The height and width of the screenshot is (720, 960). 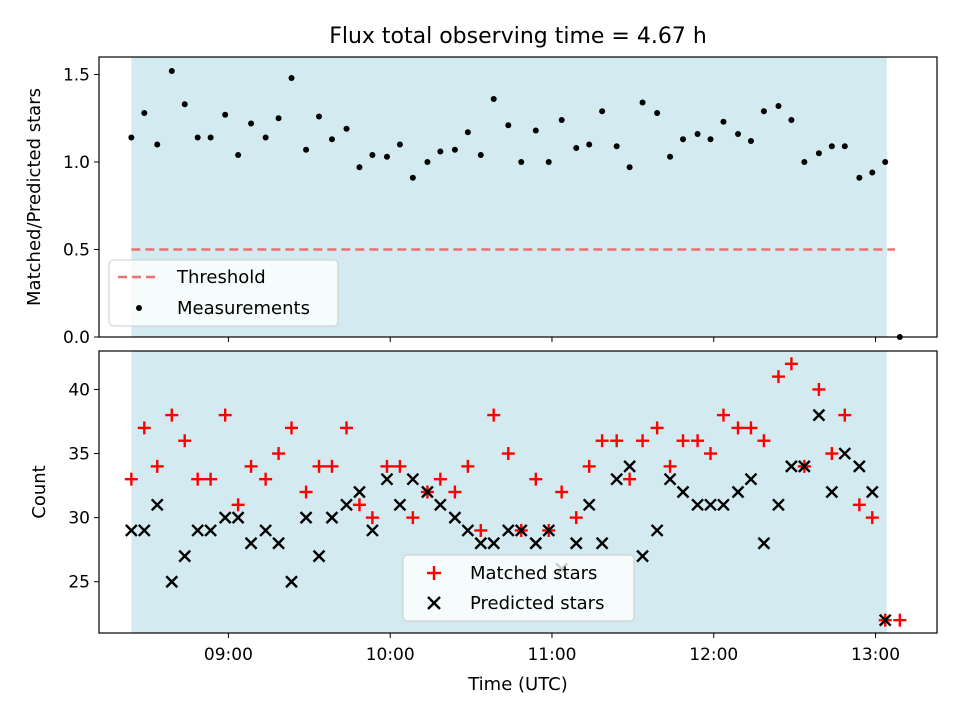 What do you see at coordinates (434, 603) in the screenshot?
I see `legend-predicted-marker` at bounding box center [434, 603].